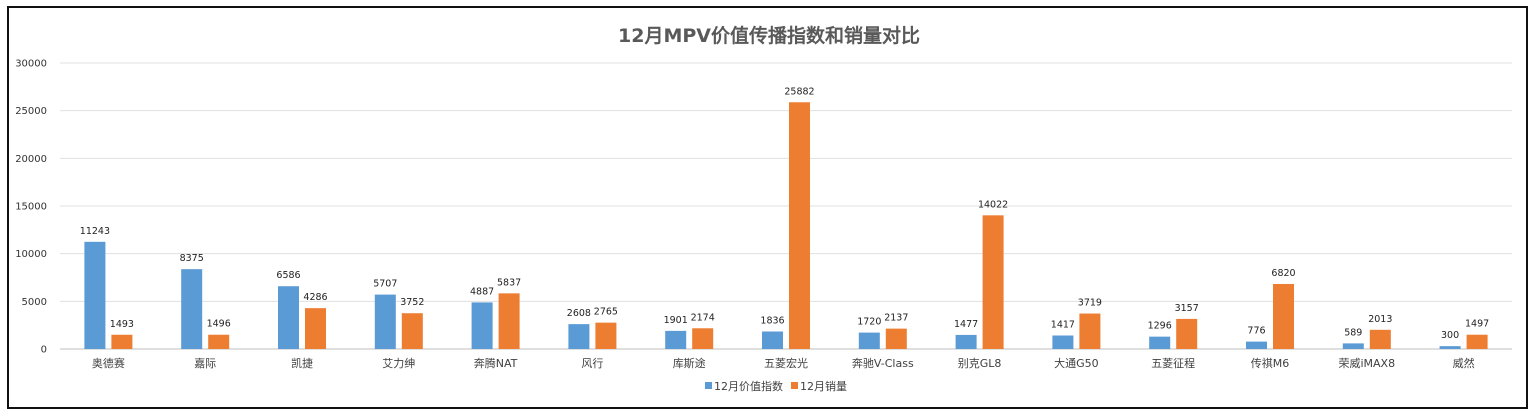 The image size is (1538, 418). What do you see at coordinates (315, 297) in the screenshot?
I see `data-label: 4286` at bounding box center [315, 297].